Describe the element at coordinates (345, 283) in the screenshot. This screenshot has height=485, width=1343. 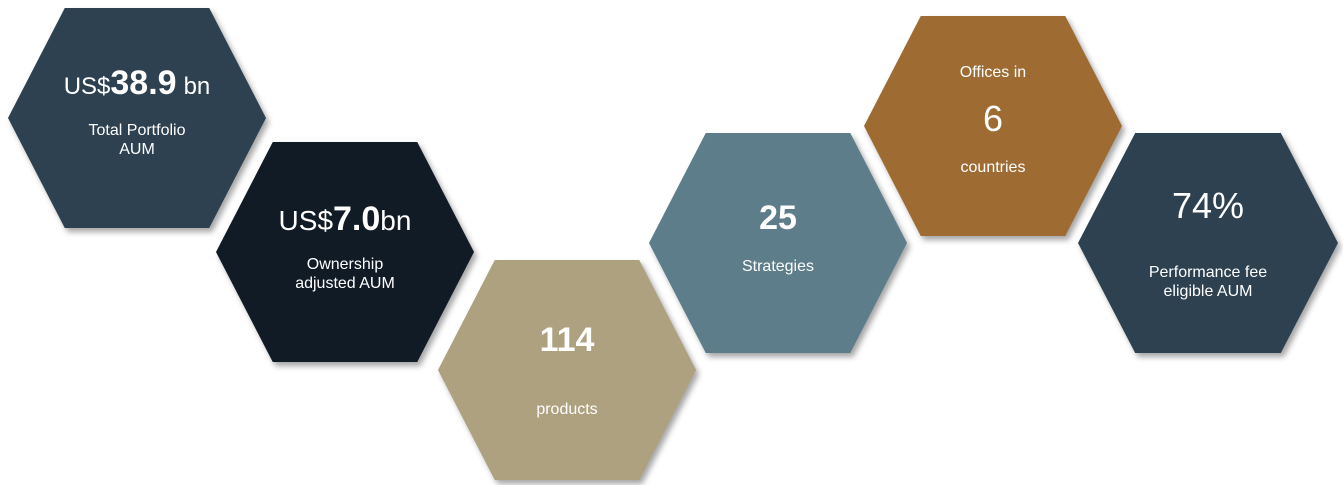
I see `caption-line: adjusted AUM` at that location.